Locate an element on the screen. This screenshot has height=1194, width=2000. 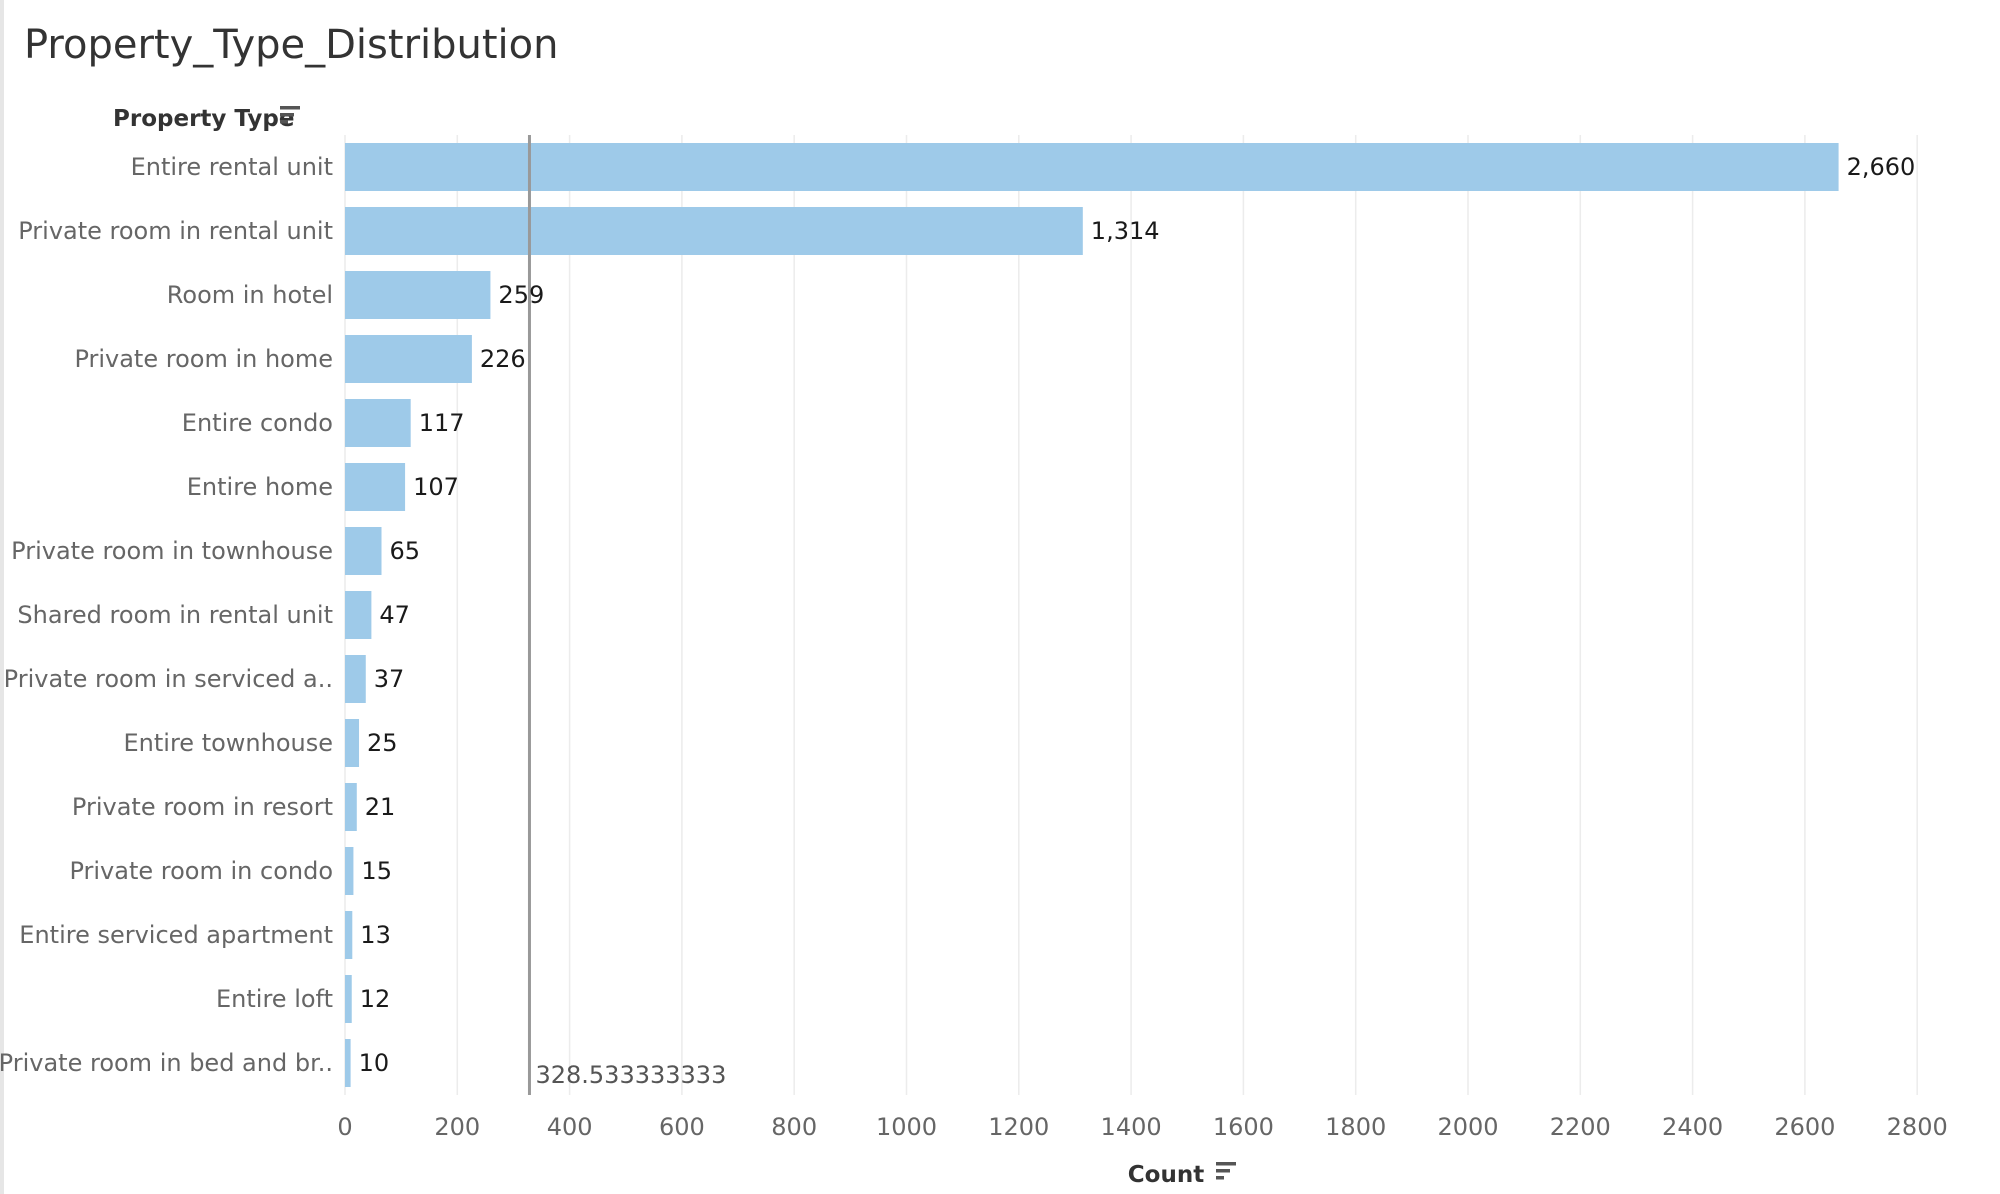
x-tick-label: 1600 is located at coordinates (1243, 1127).